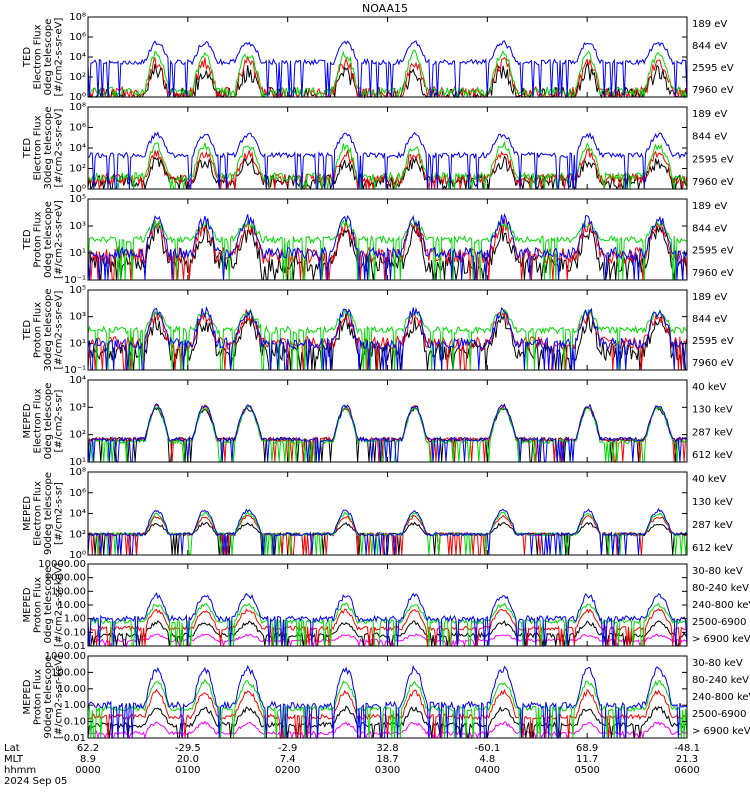 Image resolution: width=750 pixels, height=800 pixels. What do you see at coordinates (288, 759) in the screenshot?
I see `x-mlt-label: 7.4` at bounding box center [288, 759].